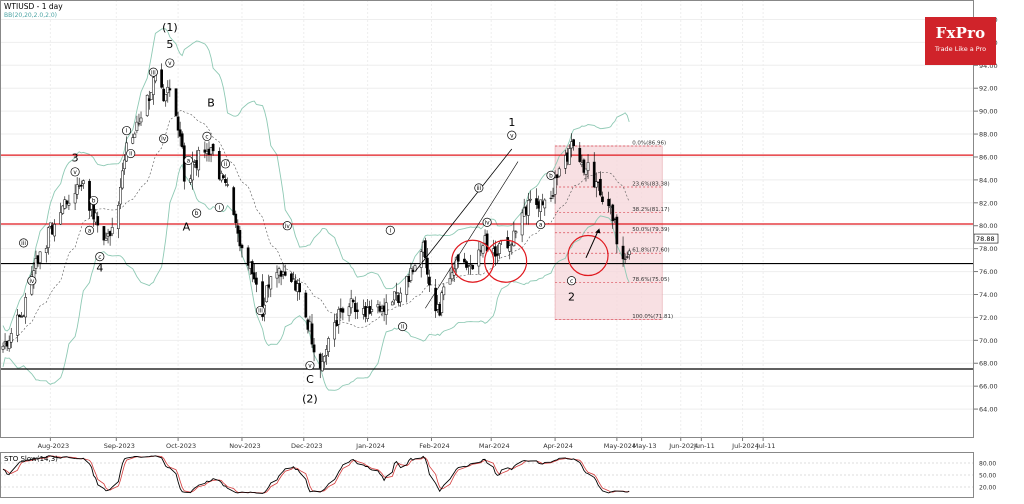  What do you see at coordinates (960, 41) in the screenshot?
I see `fxpro-logo: FxPro Trade Like a Pro` at bounding box center [960, 41].